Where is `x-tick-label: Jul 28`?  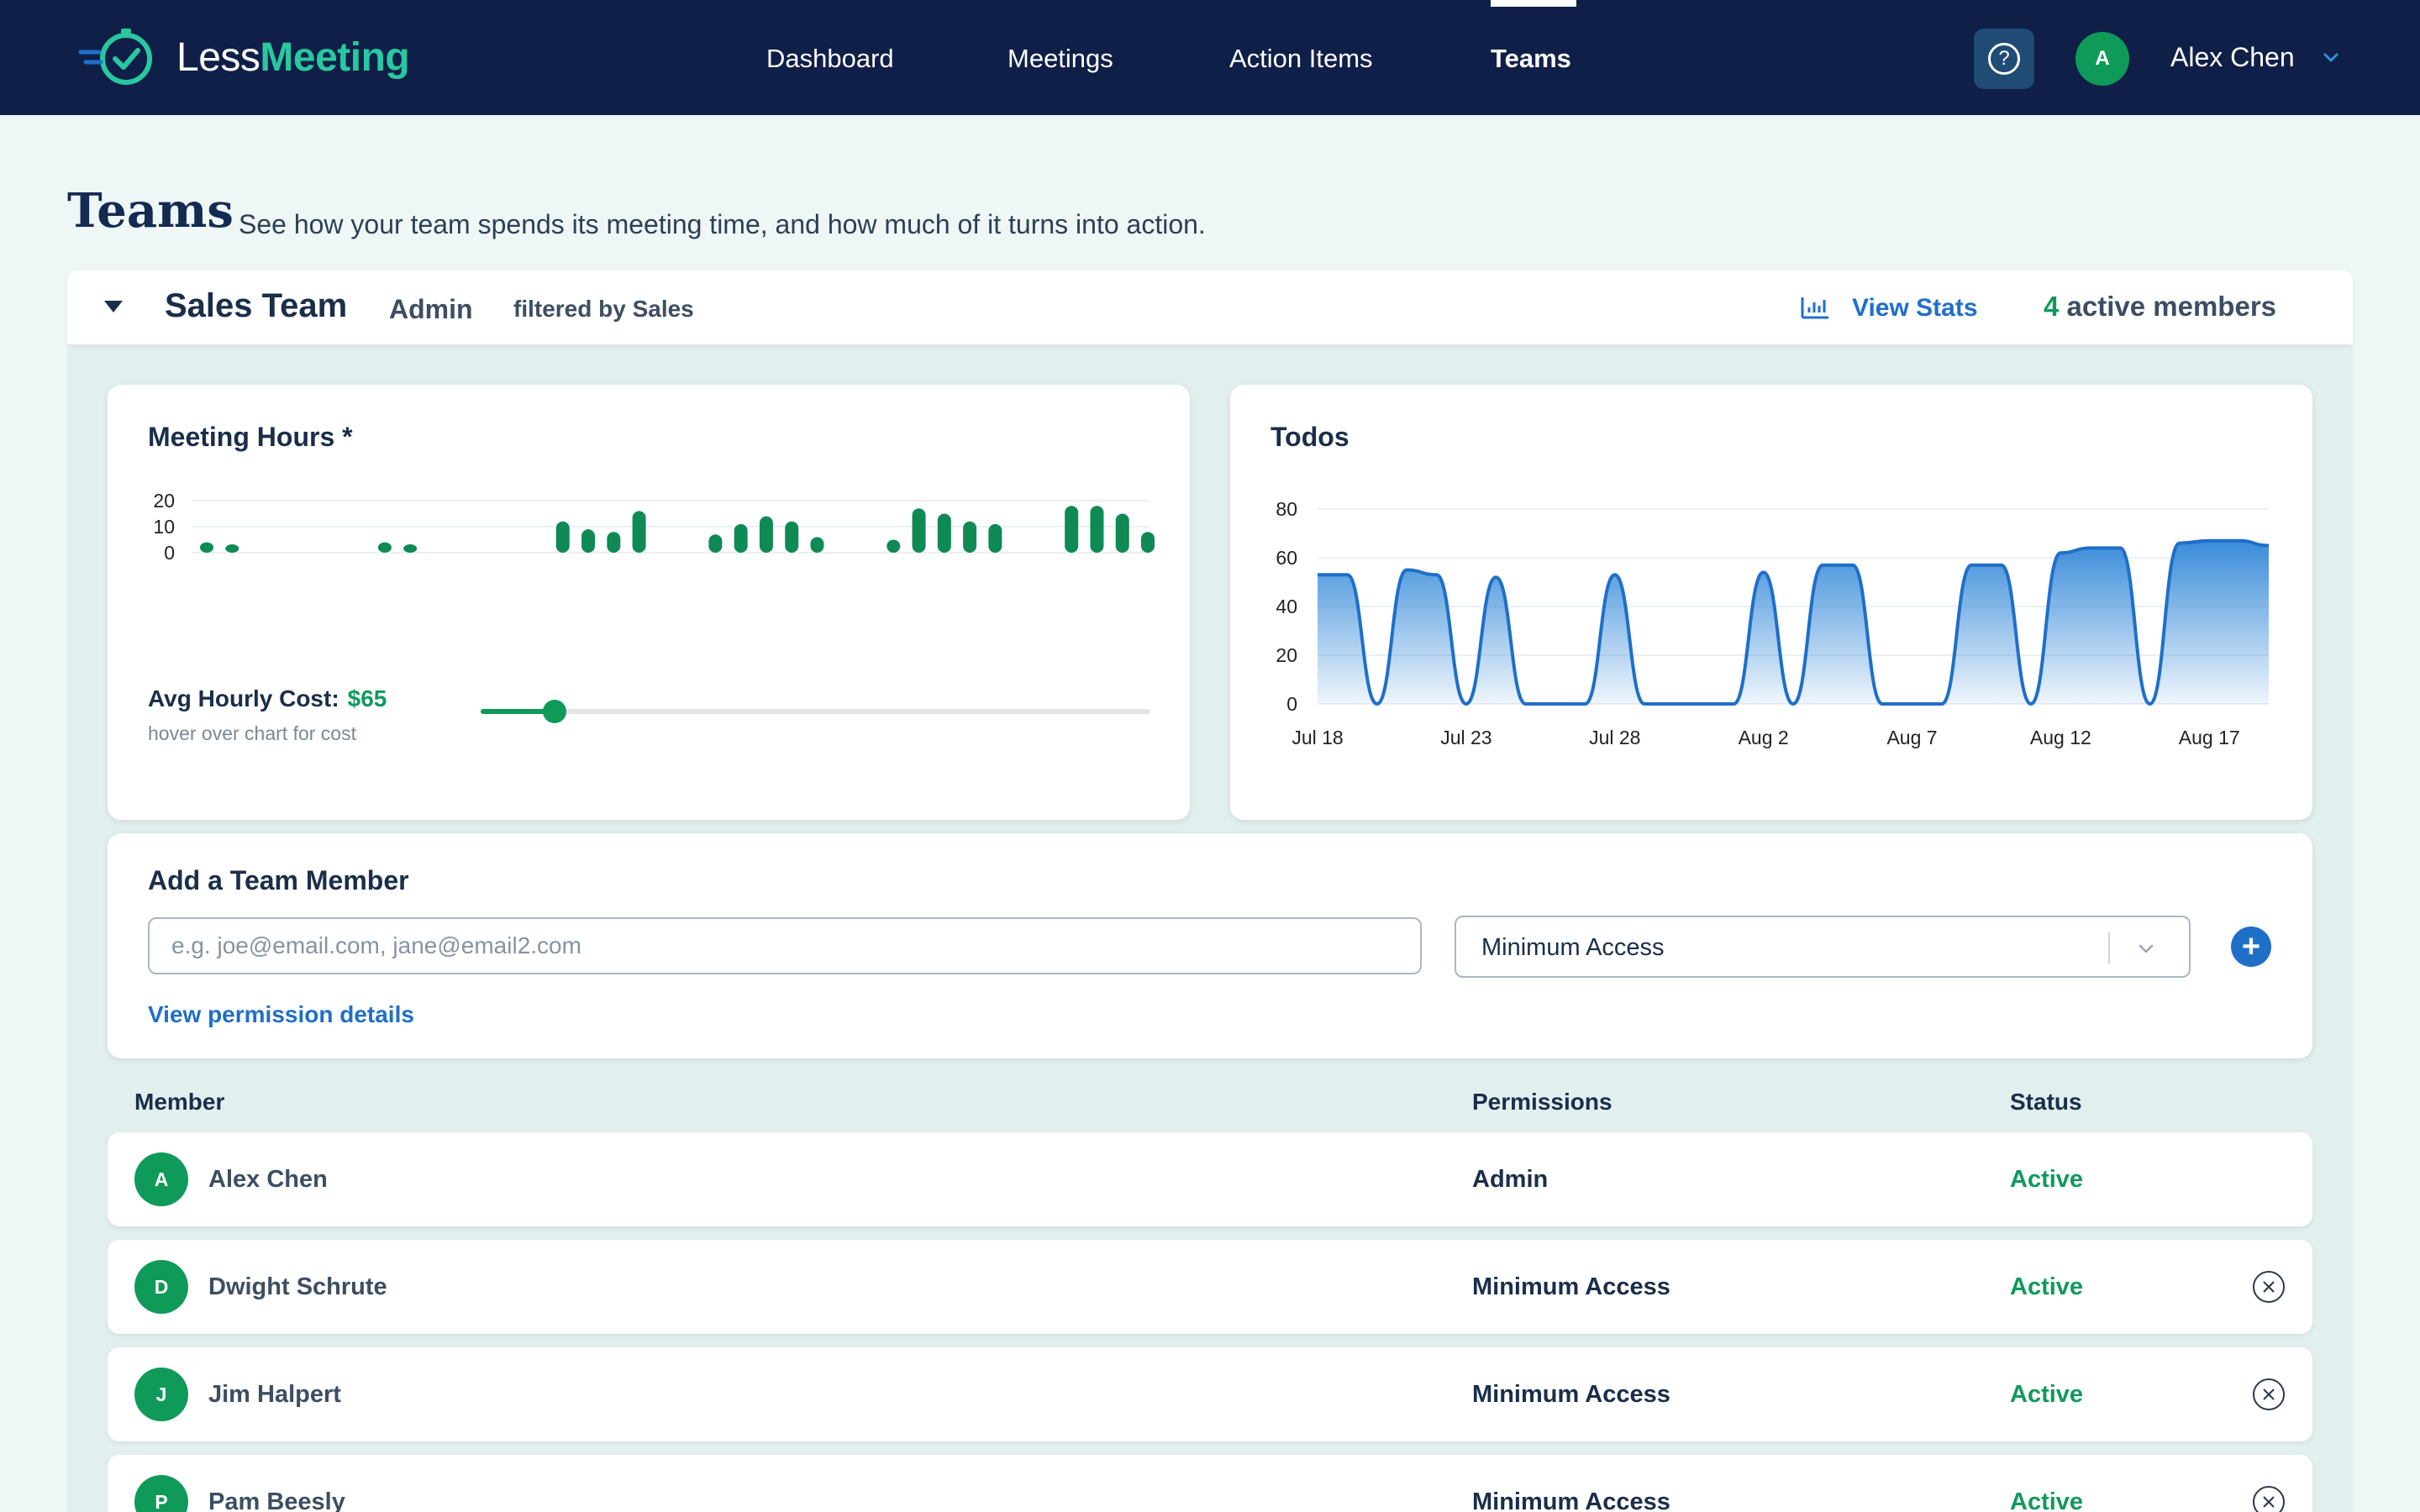 x-tick-label: Jul 28 is located at coordinates (1615, 737).